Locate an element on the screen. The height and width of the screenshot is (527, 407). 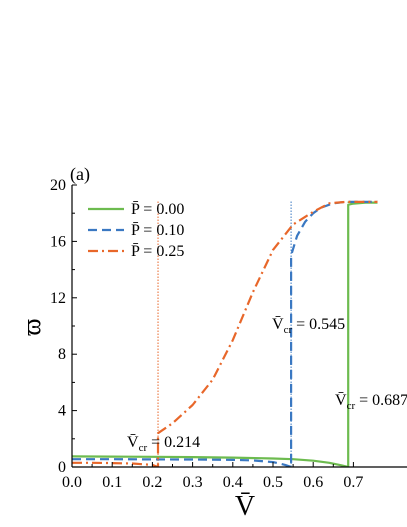
x-tick-label: 0.7 is located at coordinates (353, 482).